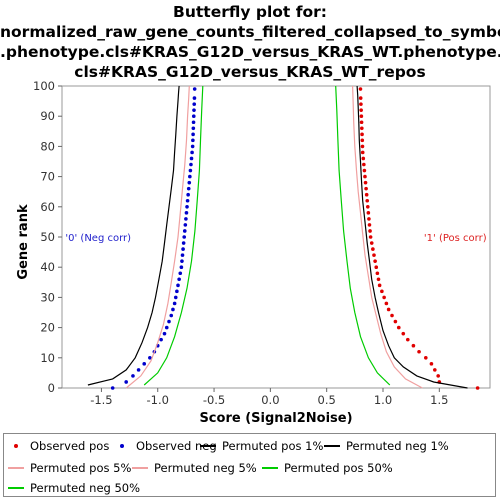 This screenshot has width=500, height=500. I want to click on legend-item: Permuted neg 5%, so click(194, 468).